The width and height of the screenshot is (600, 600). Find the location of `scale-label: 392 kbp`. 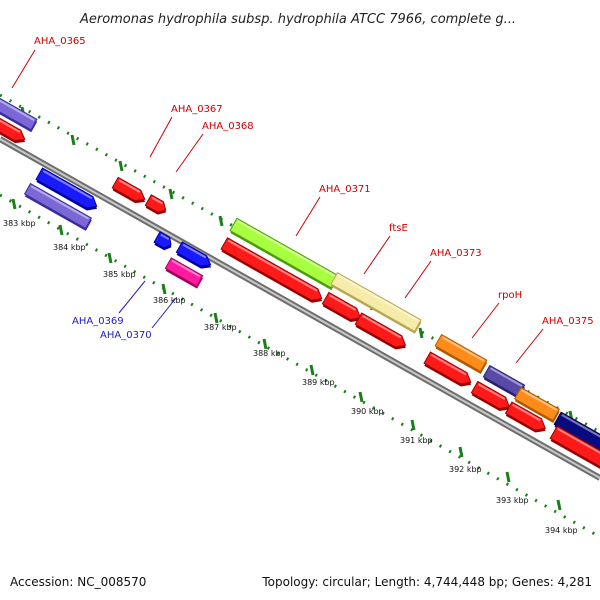

scale-label: 392 kbp is located at coordinates (465, 469).